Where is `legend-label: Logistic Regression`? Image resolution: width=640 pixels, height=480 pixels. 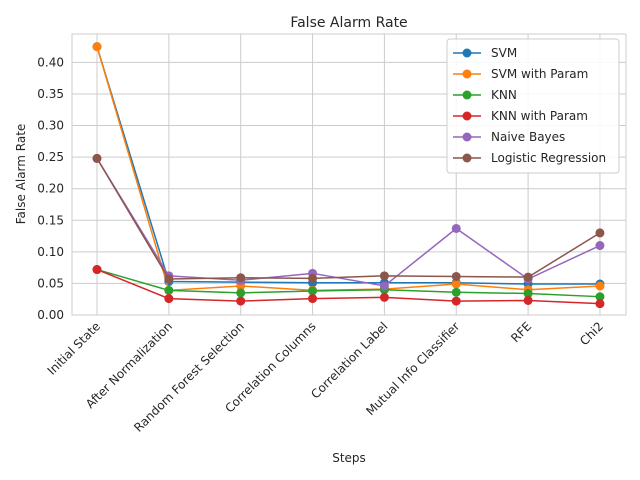
legend-label: Logistic Regression is located at coordinates (548, 158).